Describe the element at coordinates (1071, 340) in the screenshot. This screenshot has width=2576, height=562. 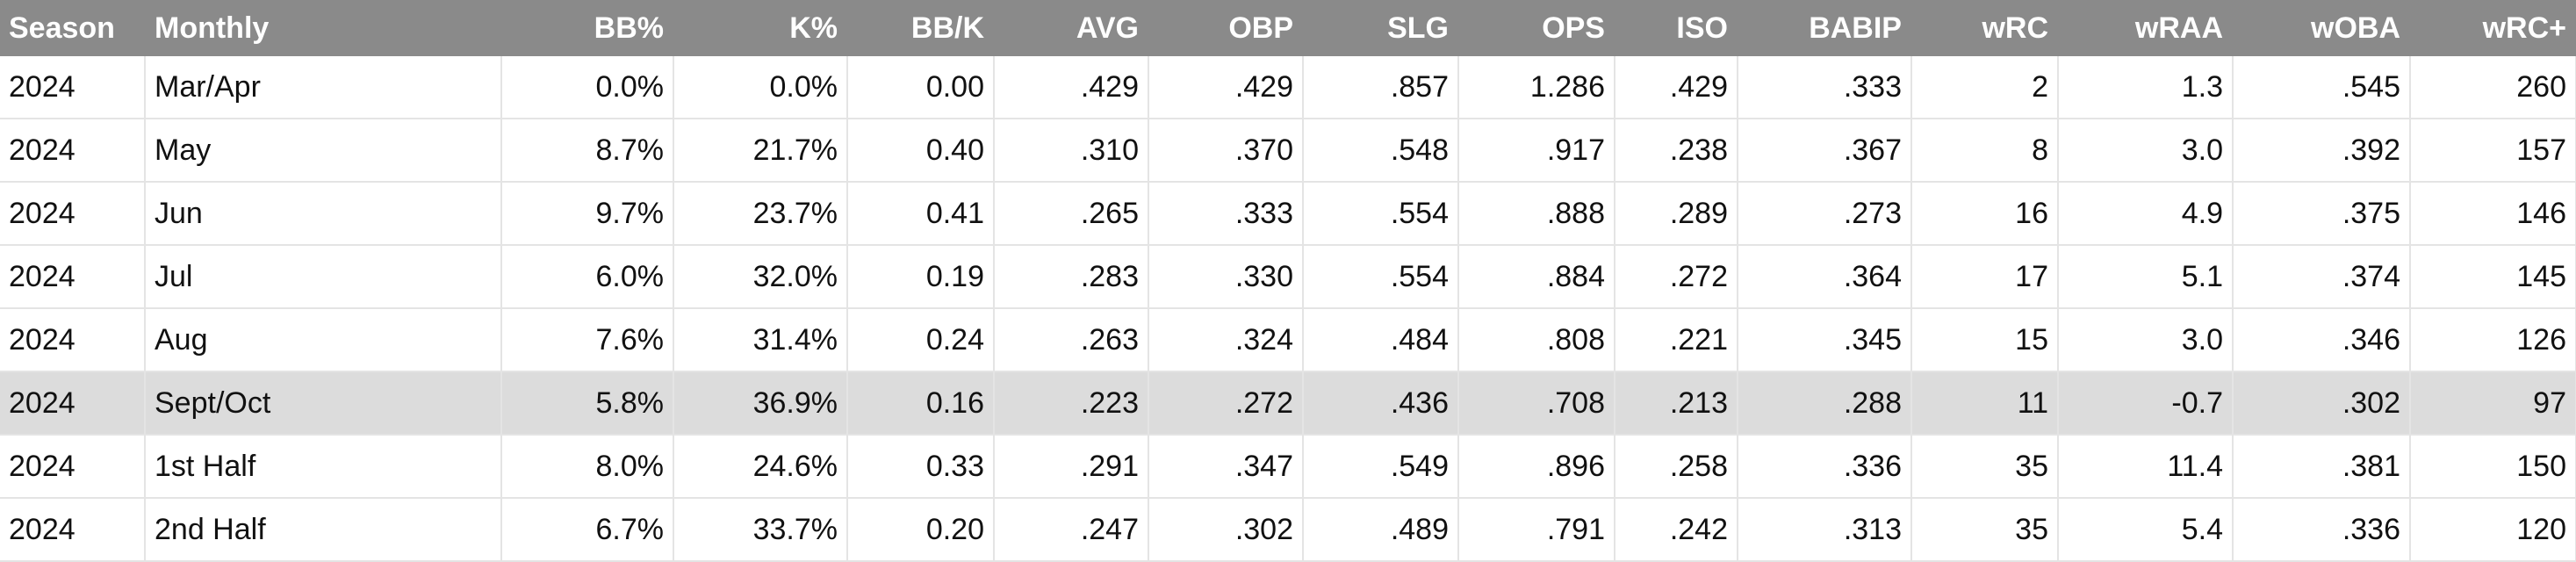
I see `table-cell: .263` at that location.